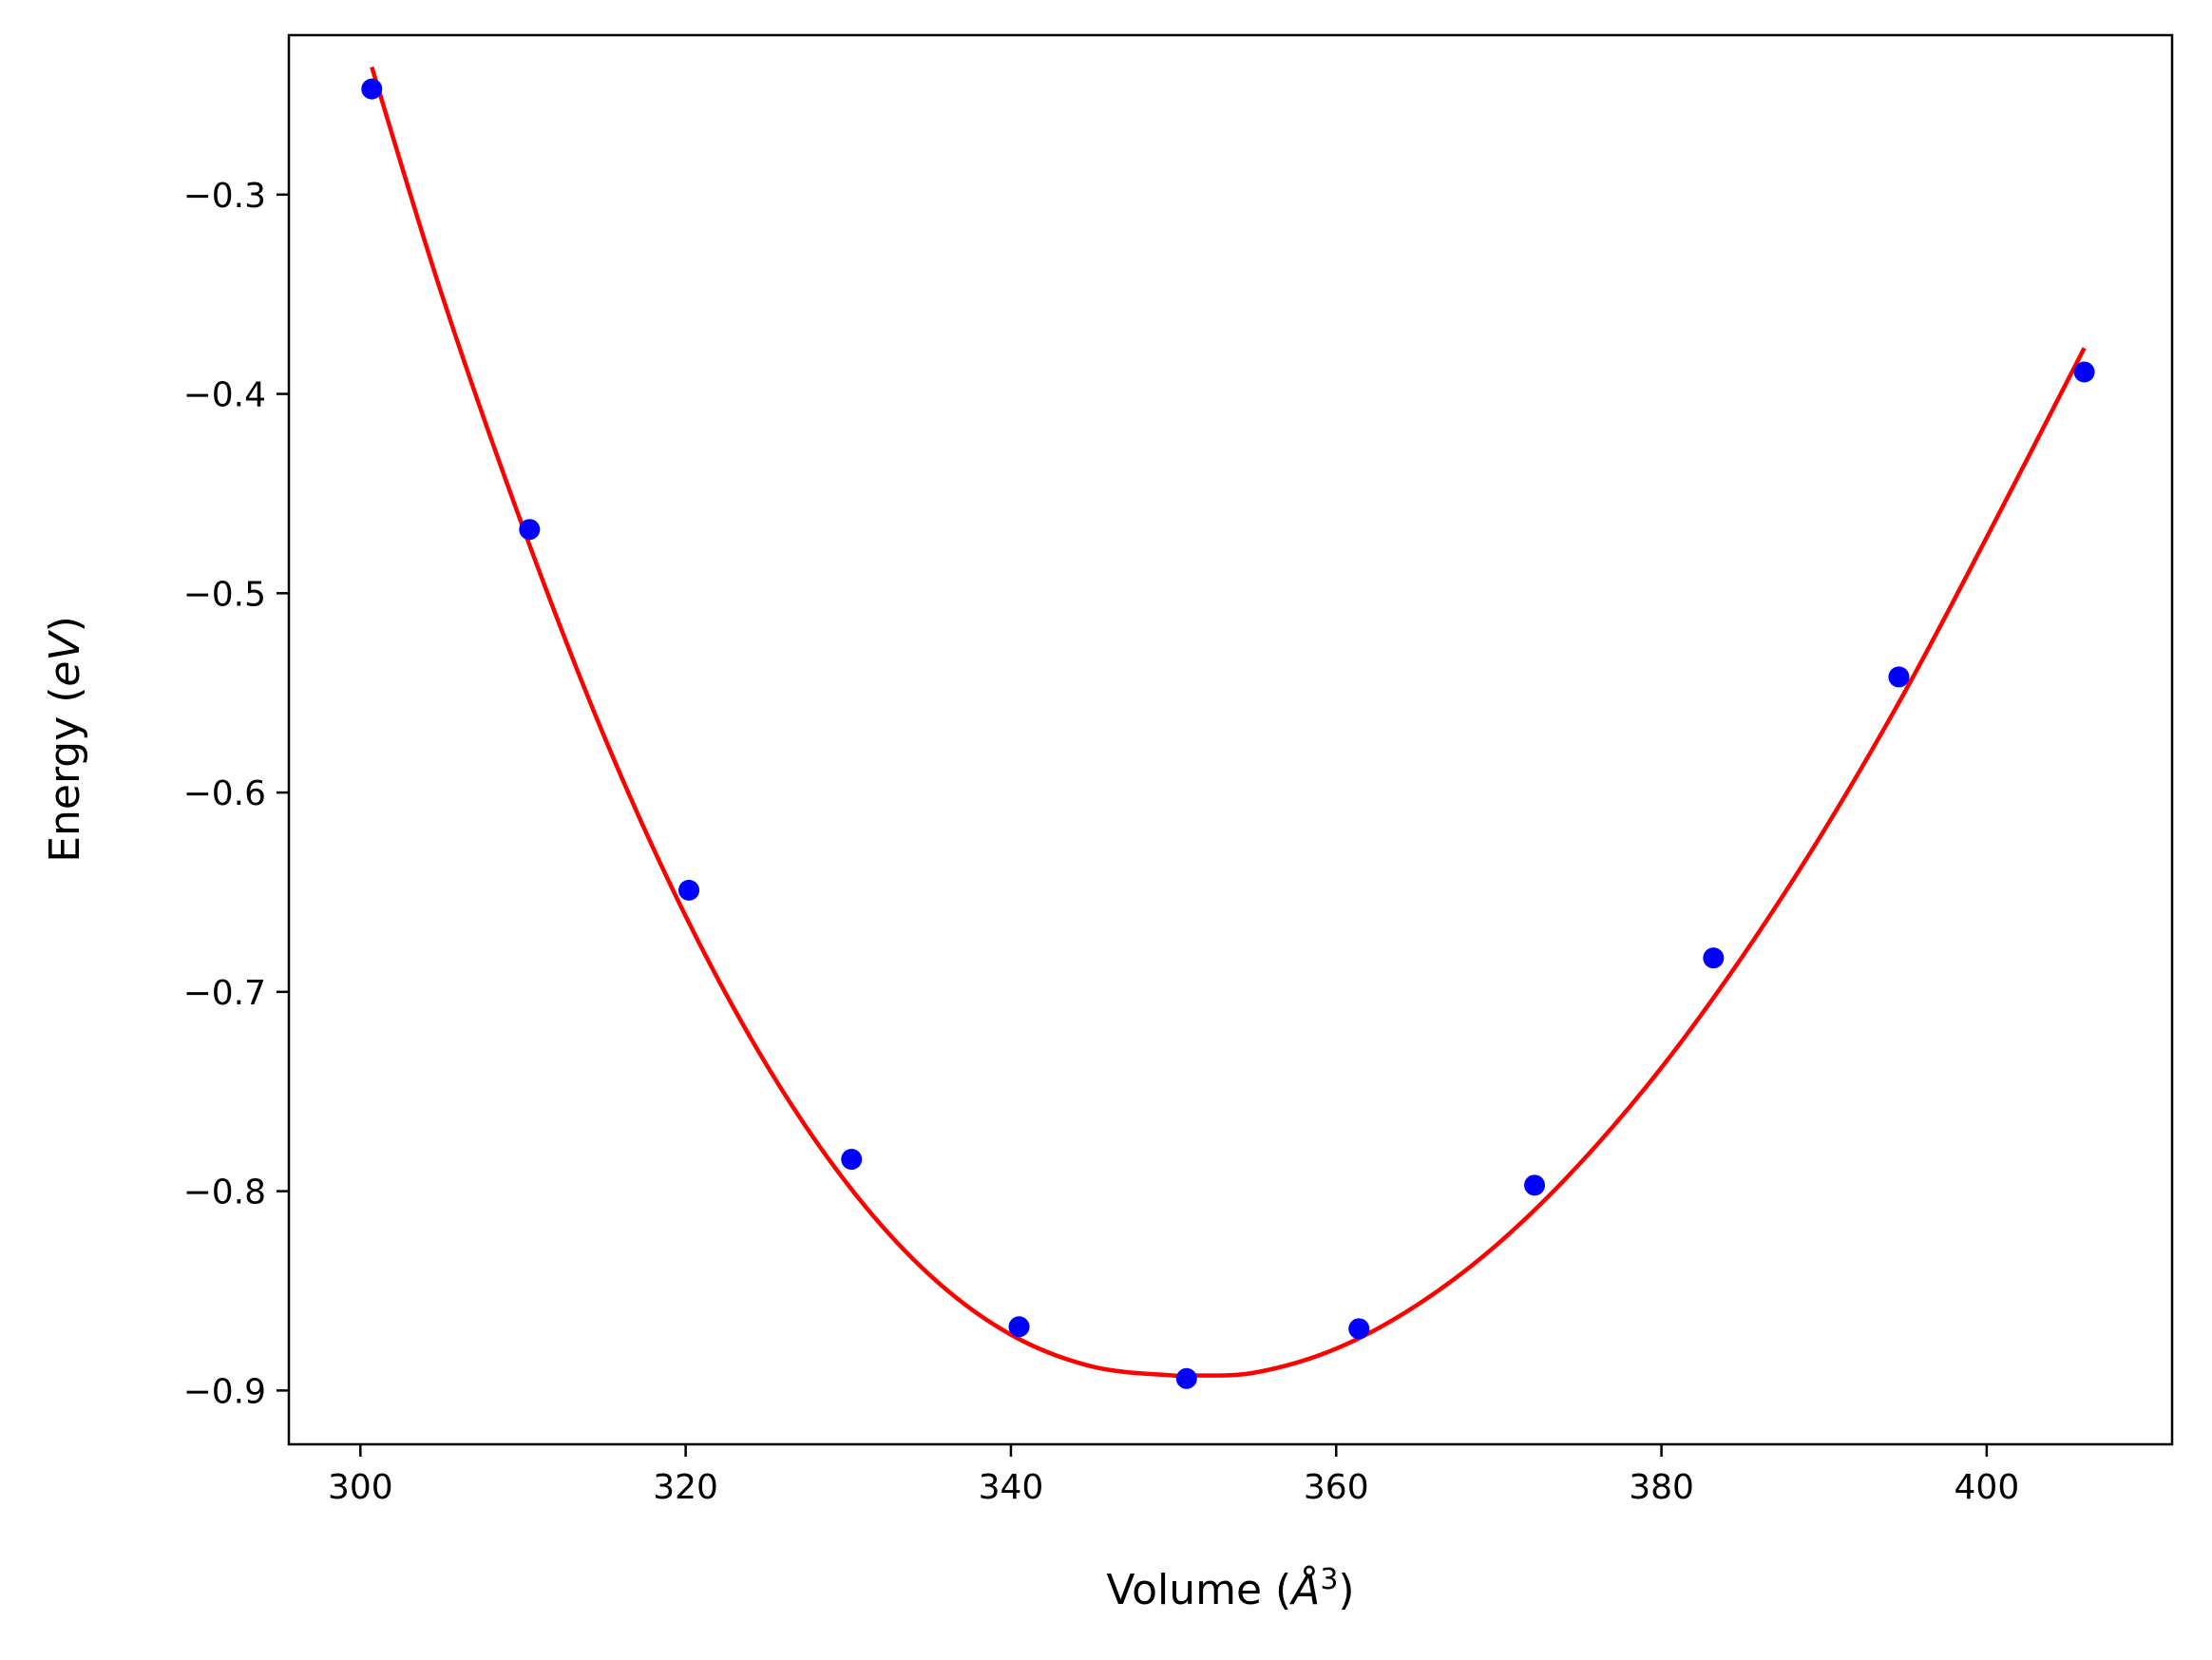 The width and height of the screenshot is (2212, 1660). I want to click on y-tick-label: −0.8, so click(224, 1192).